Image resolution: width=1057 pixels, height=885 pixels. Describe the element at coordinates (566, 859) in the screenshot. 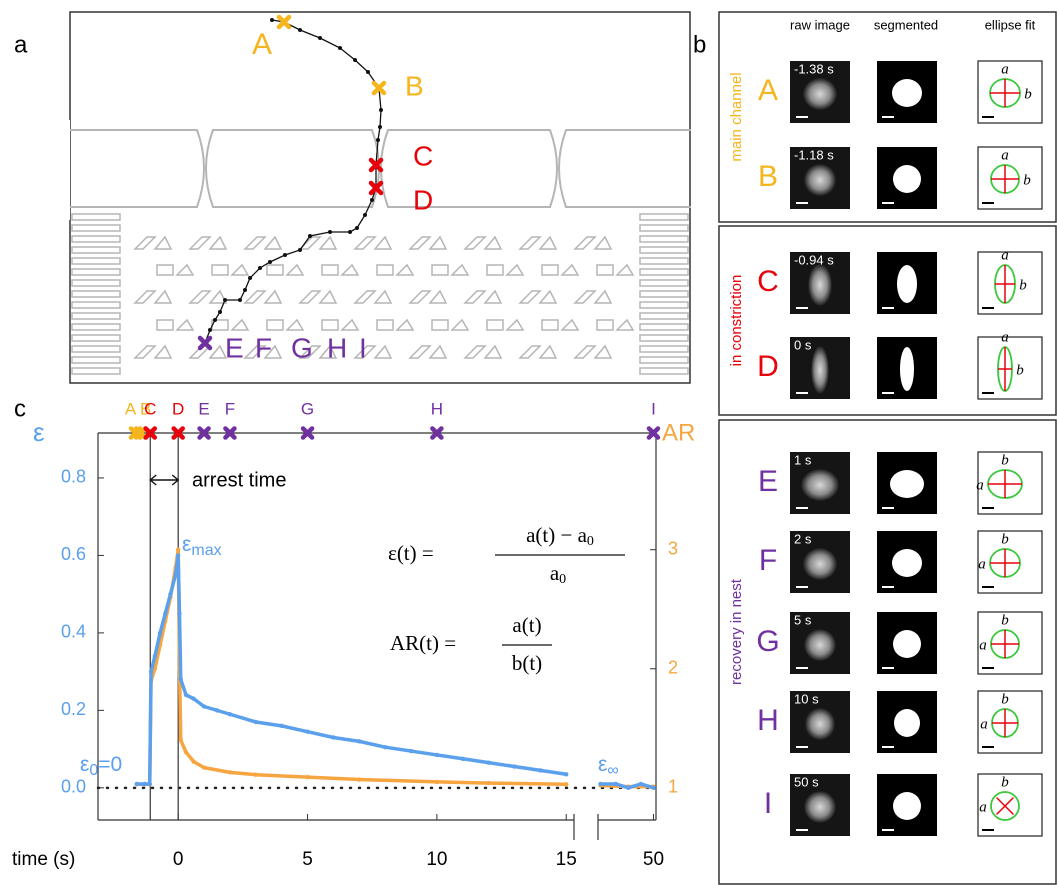

I see `x-tick-label: 15` at that location.